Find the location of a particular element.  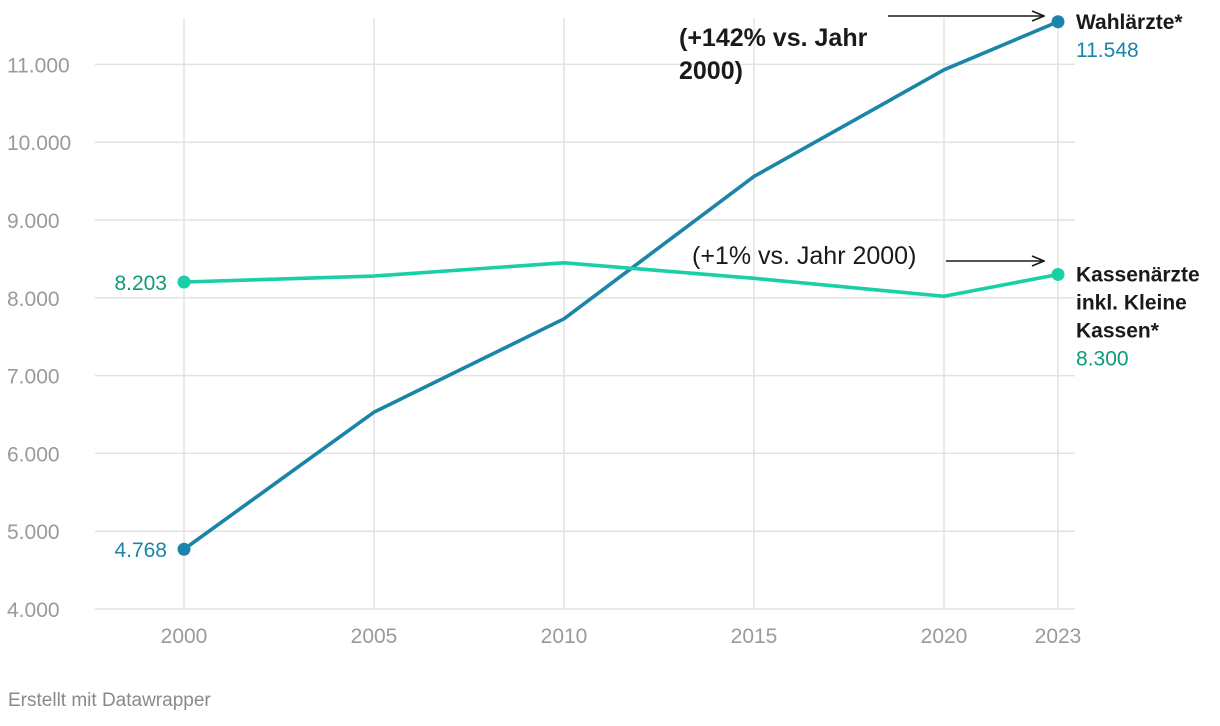

x-tick-label: 2015 is located at coordinates (754, 636).